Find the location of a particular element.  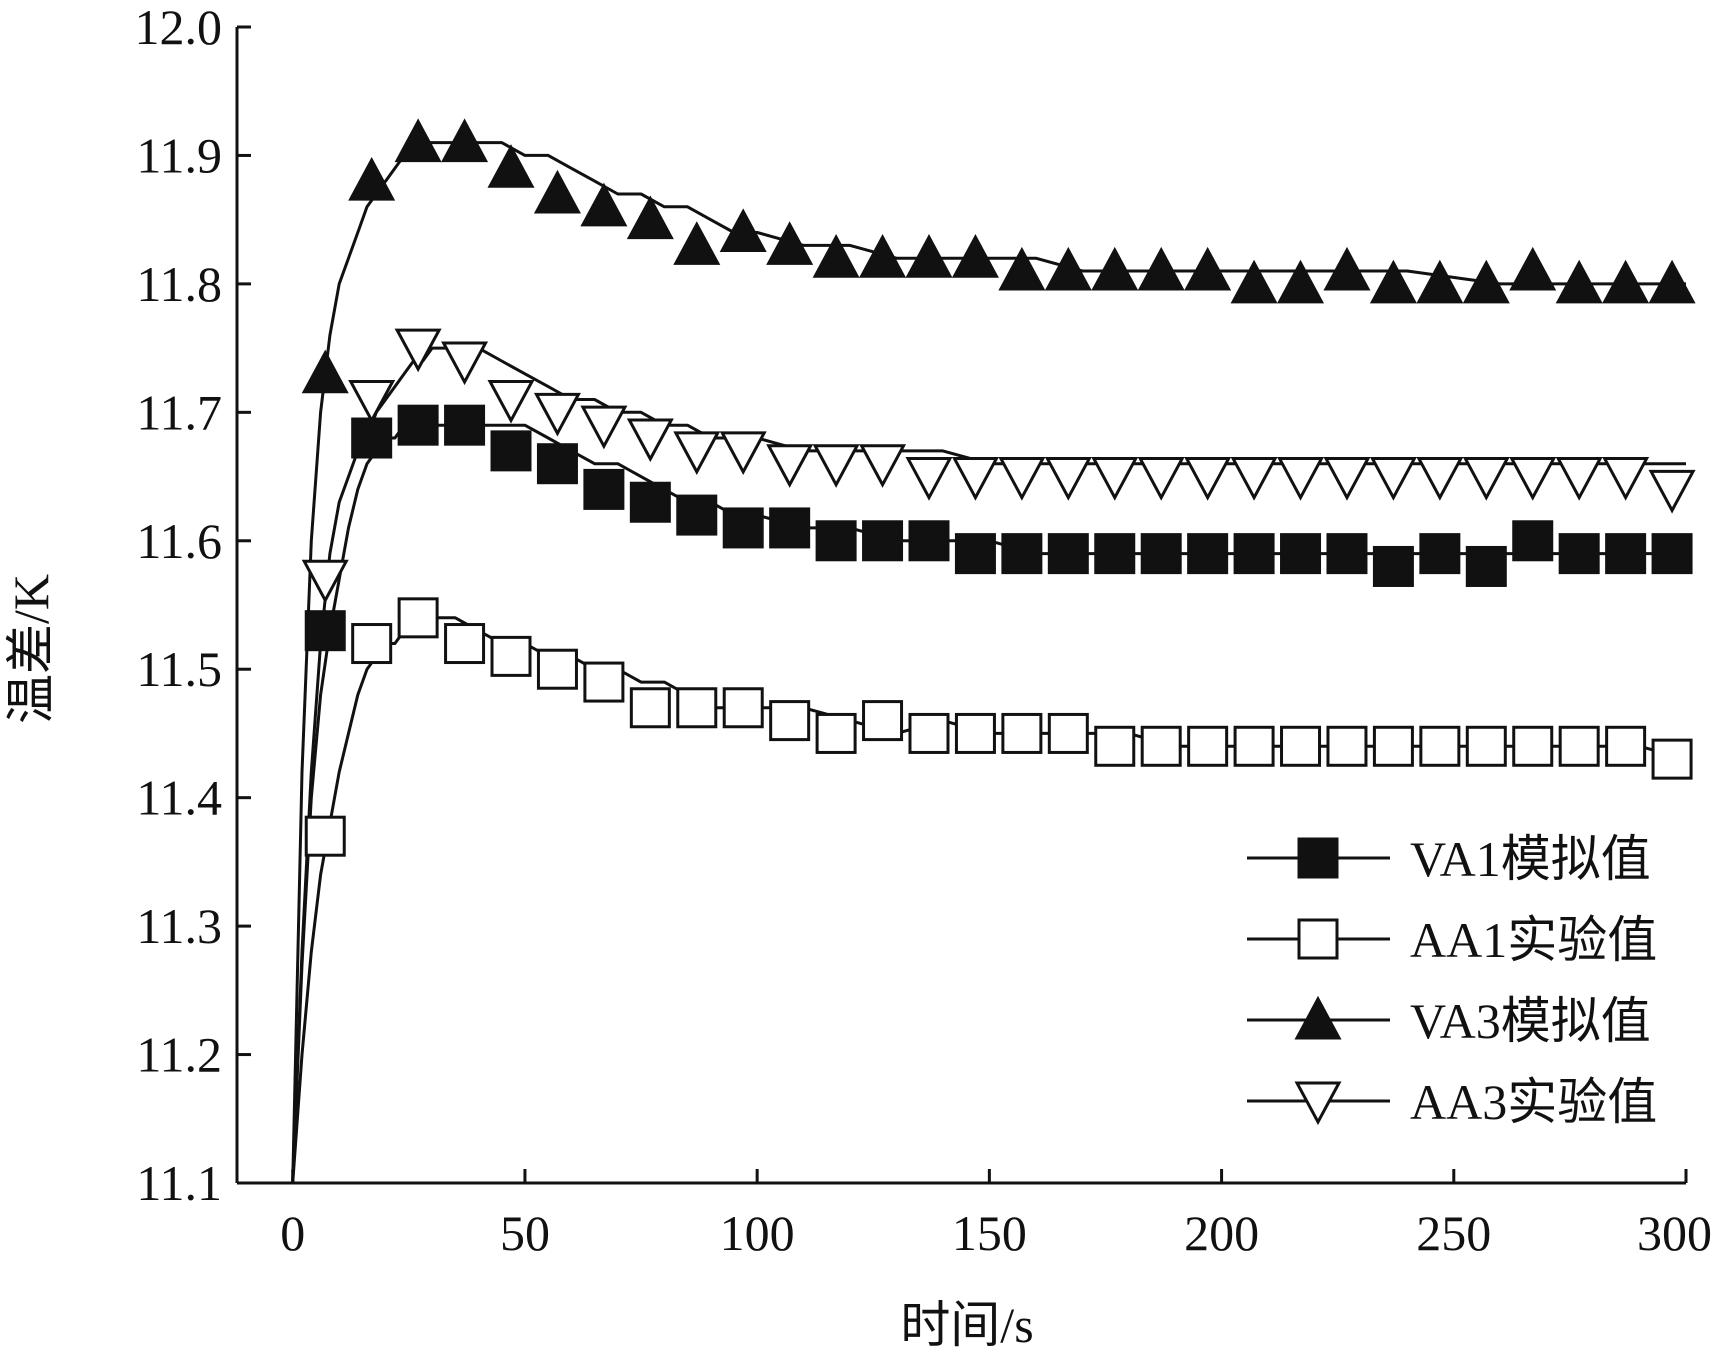

y-tick-label: 12.0 is located at coordinates (179, 27).